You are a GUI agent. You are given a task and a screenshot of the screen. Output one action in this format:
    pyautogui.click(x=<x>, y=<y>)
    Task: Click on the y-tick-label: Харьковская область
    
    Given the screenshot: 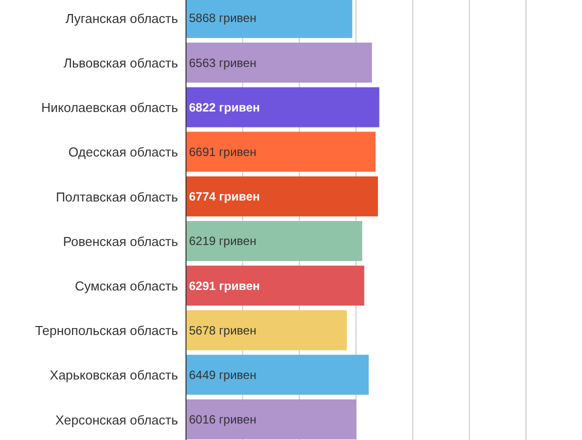 What is the action you would take?
    pyautogui.click(x=114, y=375)
    